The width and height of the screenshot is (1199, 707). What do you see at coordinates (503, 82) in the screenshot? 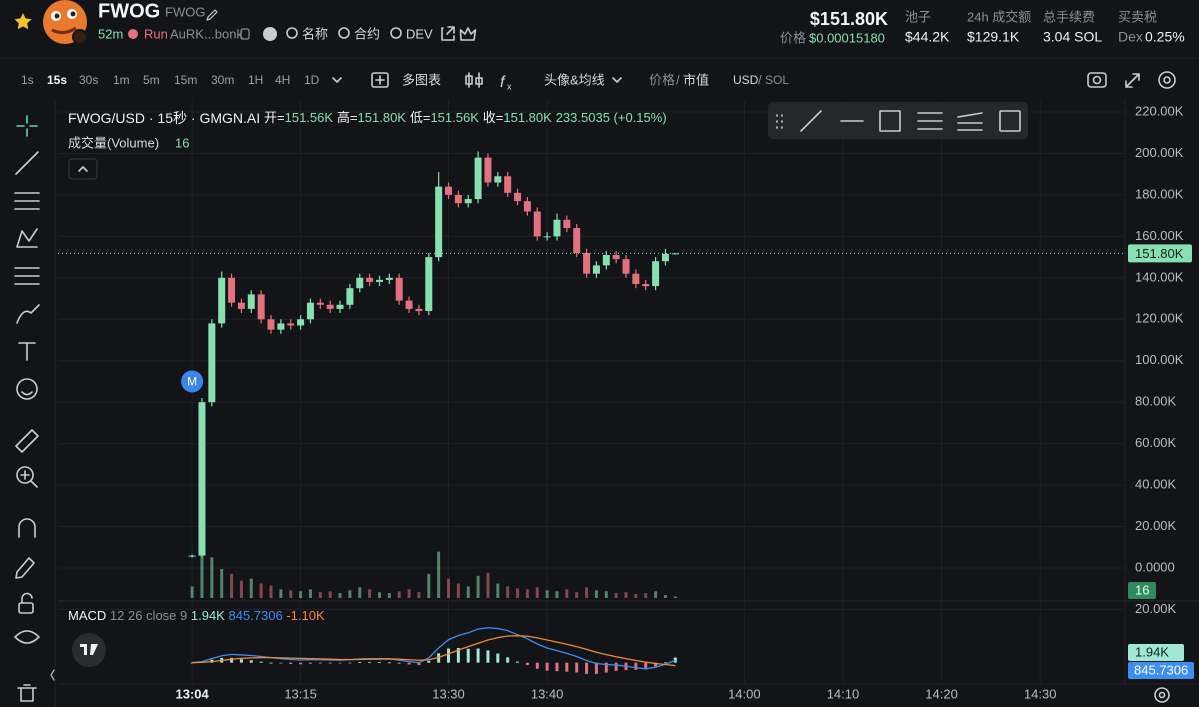
I see `indicator-icon: f` at bounding box center [503, 82].